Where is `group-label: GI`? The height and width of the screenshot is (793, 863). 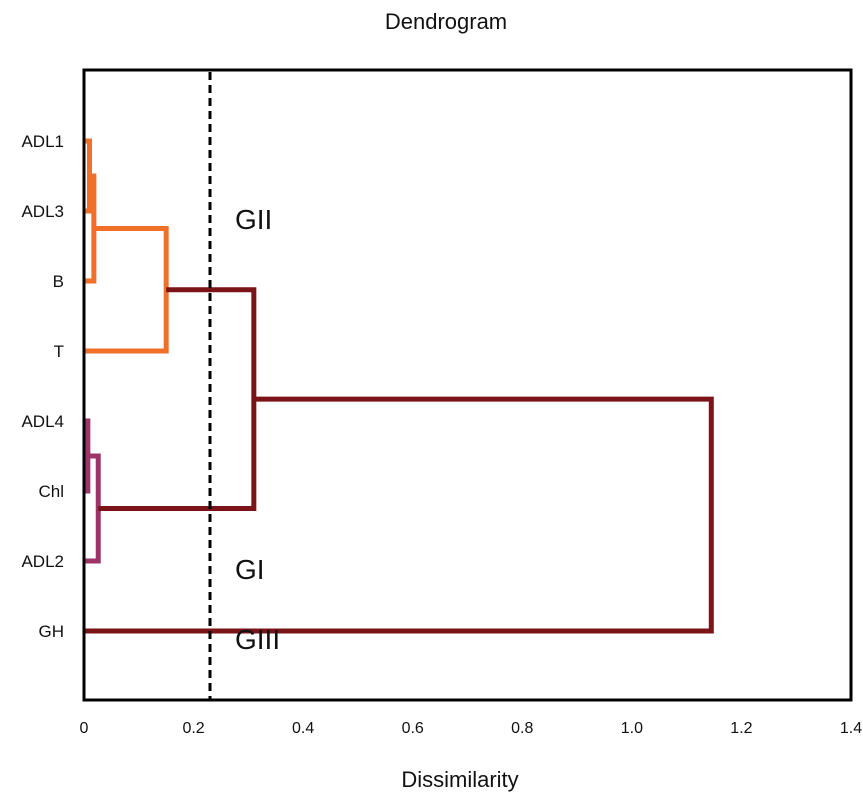
group-label: GI is located at coordinates (250, 569).